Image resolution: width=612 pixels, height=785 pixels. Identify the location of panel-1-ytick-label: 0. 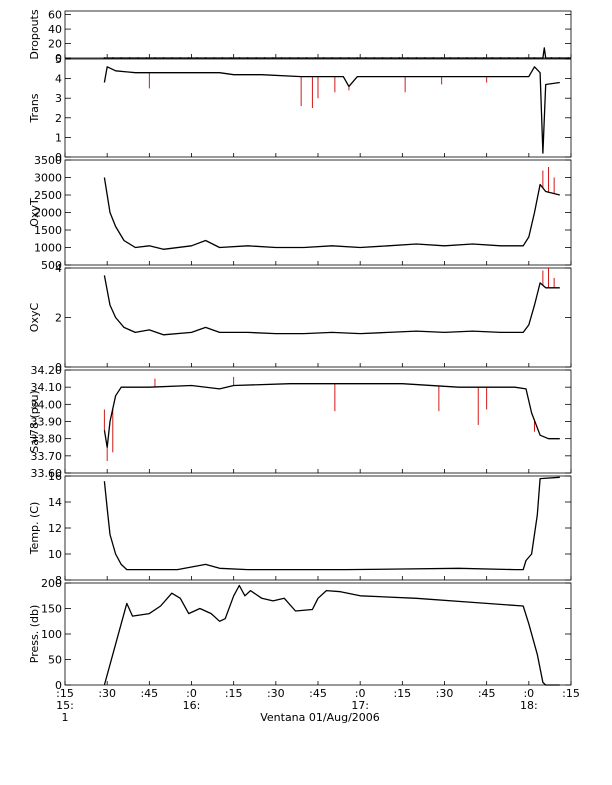
(58, 157).